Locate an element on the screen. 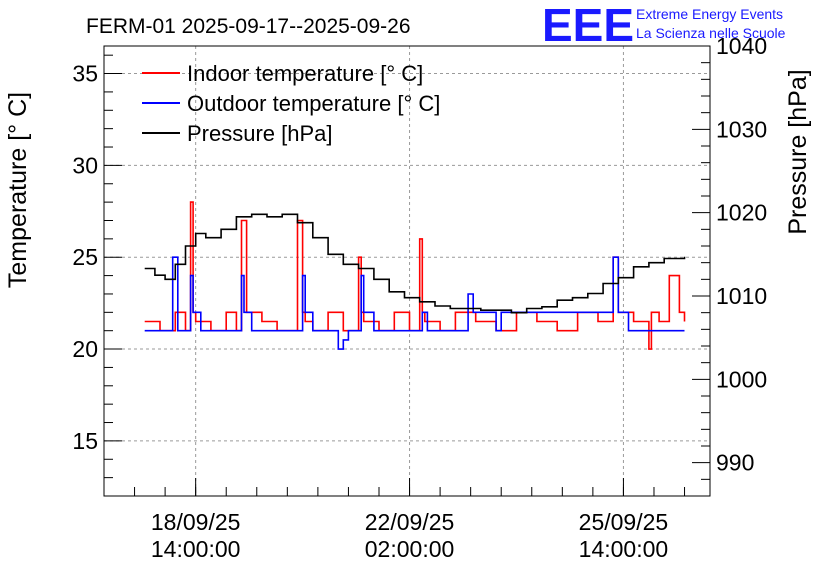 Image resolution: width=836 pixels, height=572 pixels. series-line-outdoor is located at coordinates (414, 303).